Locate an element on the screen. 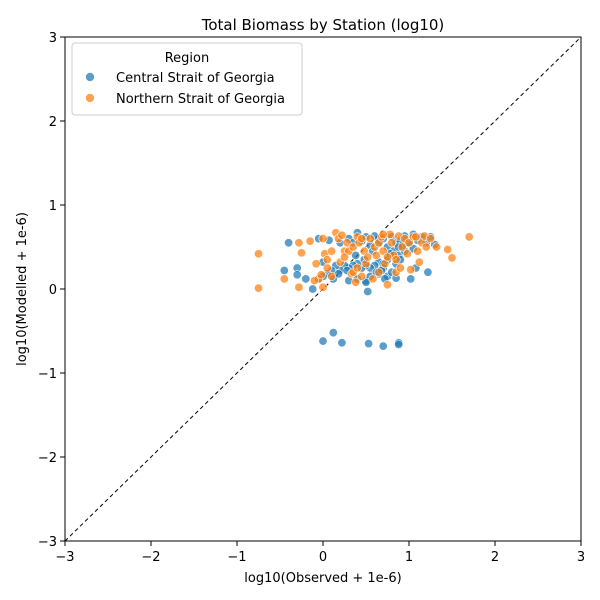 This screenshot has height=600, width=600. y-tick-label: −1 is located at coordinates (47, 374).